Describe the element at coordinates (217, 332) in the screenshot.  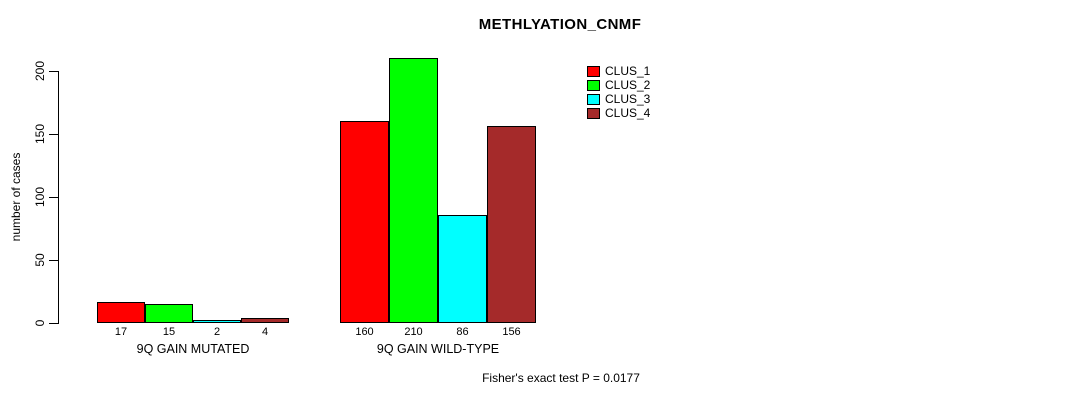
I see `bar-value-label: 2` at that location.